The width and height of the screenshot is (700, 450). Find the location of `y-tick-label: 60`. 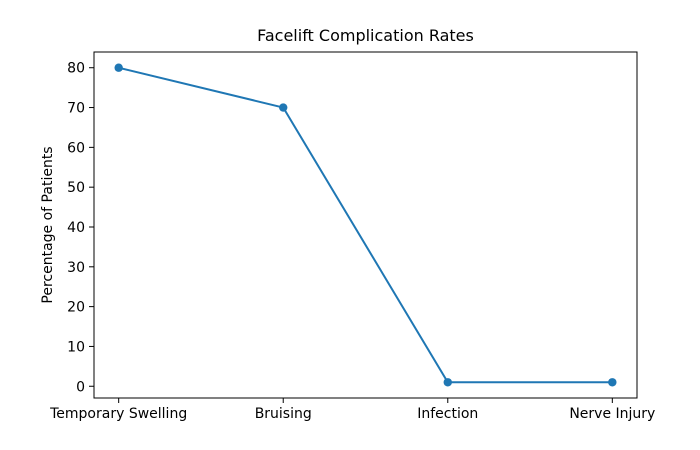

y-tick-label: 60 is located at coordinates (76, 148).